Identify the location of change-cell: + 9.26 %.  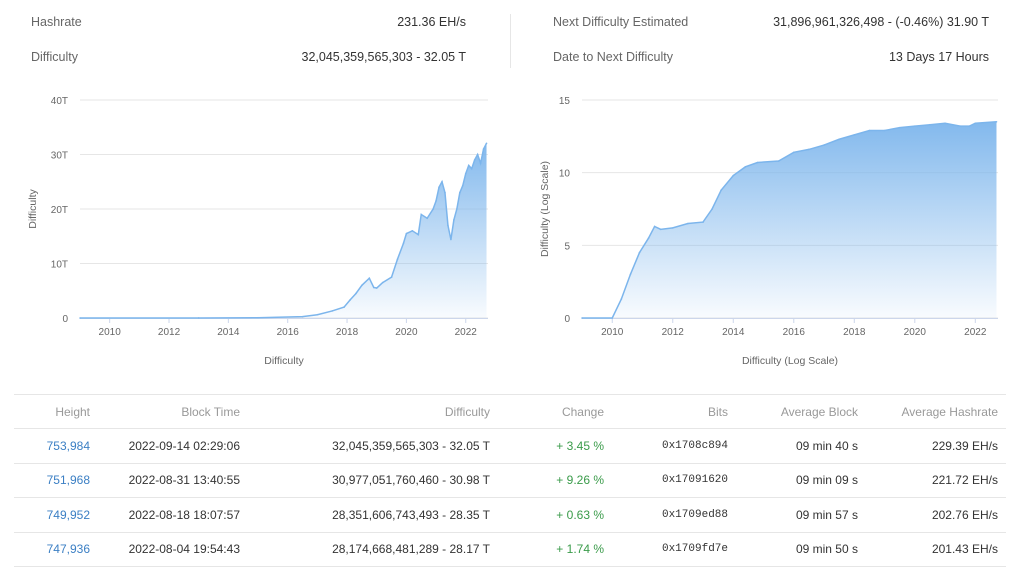
(580, 480).